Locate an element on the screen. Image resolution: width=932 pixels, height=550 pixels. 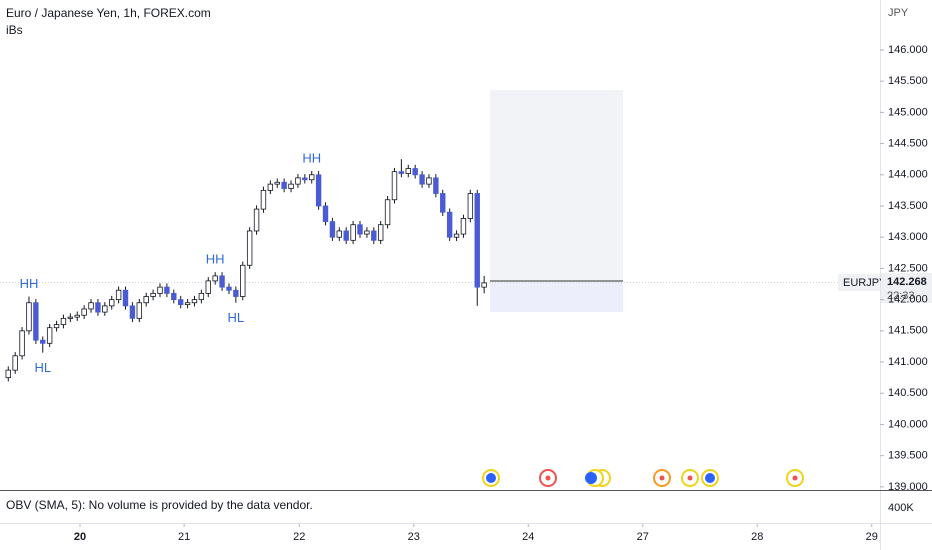
y-tick-label: 145.500 is located at coordinates (908, 81).